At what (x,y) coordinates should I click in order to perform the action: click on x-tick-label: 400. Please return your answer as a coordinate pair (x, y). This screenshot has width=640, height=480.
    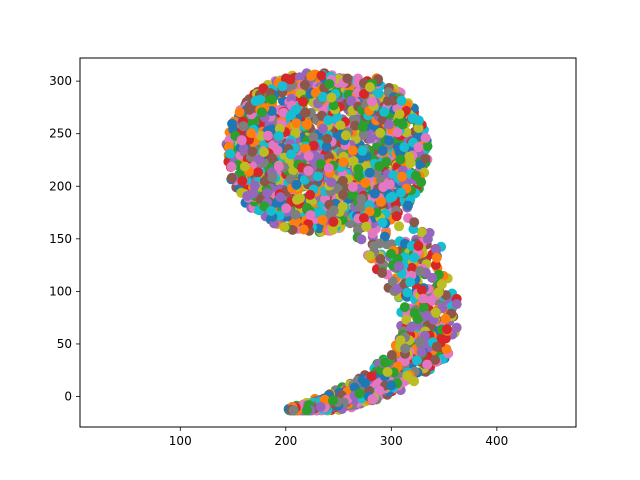
    Looking at the image, I should click on (496, 441).